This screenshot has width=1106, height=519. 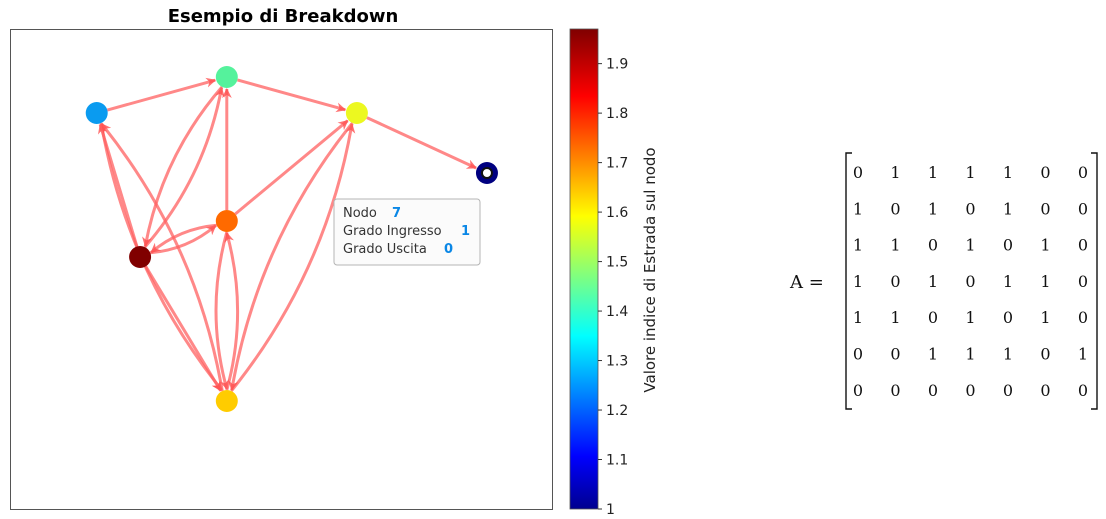 I want to click on colorbar-tick-label: 1.9, so click(x=617, y=65).